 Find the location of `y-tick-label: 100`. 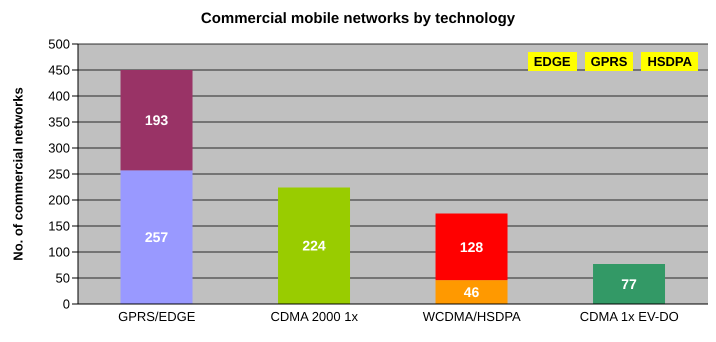

y-tick-label: 100 is located at coordinates (59, 252).